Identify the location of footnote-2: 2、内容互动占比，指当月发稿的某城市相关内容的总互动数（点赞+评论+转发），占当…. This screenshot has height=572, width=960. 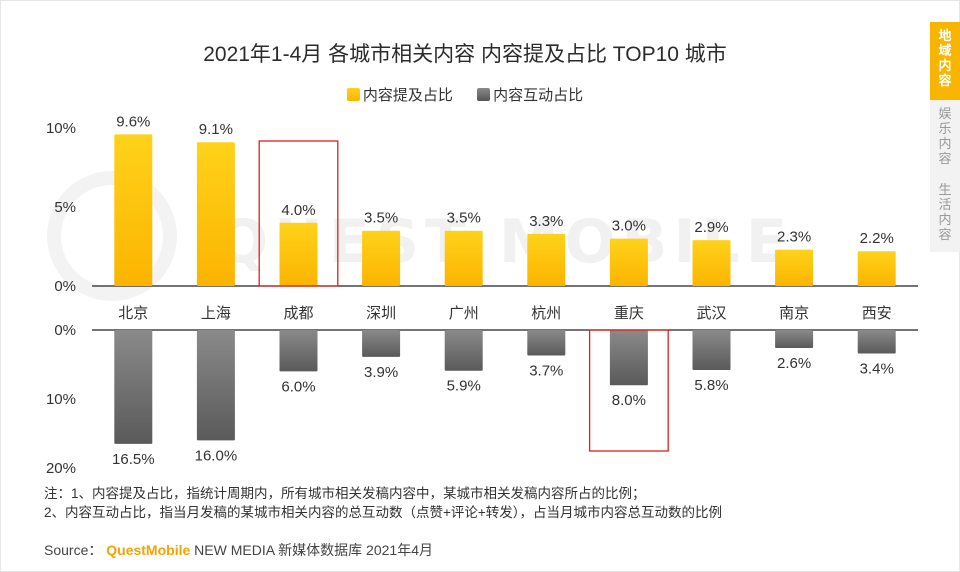
(383, 512).